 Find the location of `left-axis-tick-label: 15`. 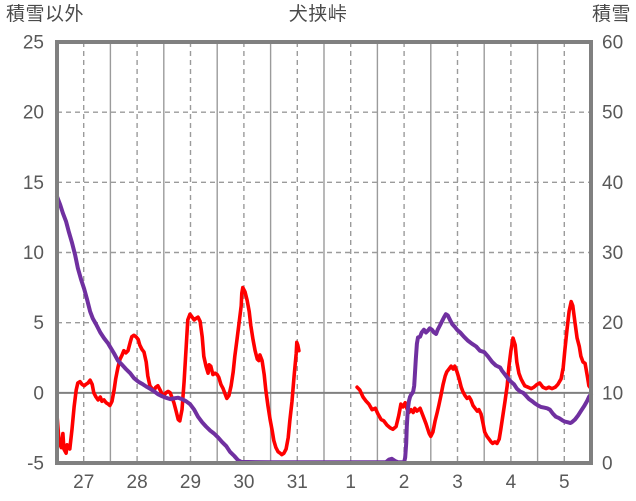

left-axis-tick-label: 15 is located at coordinates (33, 183).